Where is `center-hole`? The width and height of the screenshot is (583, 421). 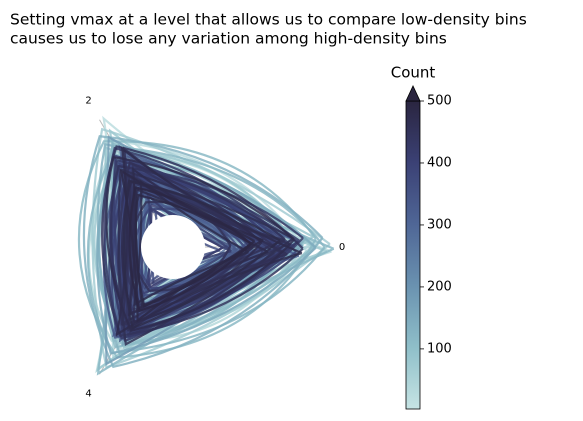 center-hole is located at coordinates (173, 247).